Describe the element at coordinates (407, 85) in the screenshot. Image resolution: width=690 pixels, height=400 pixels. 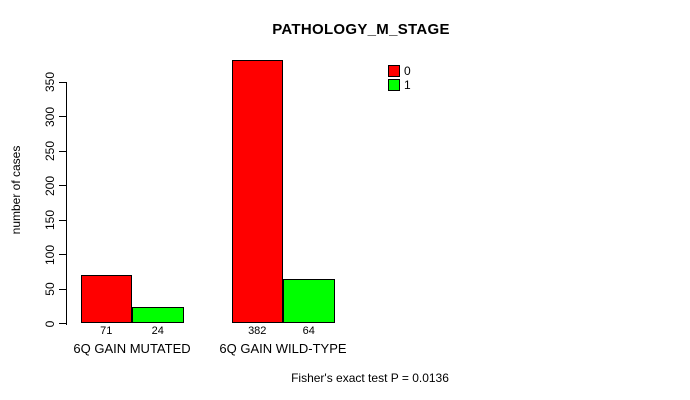
I see `legend-label: 1` at that location.